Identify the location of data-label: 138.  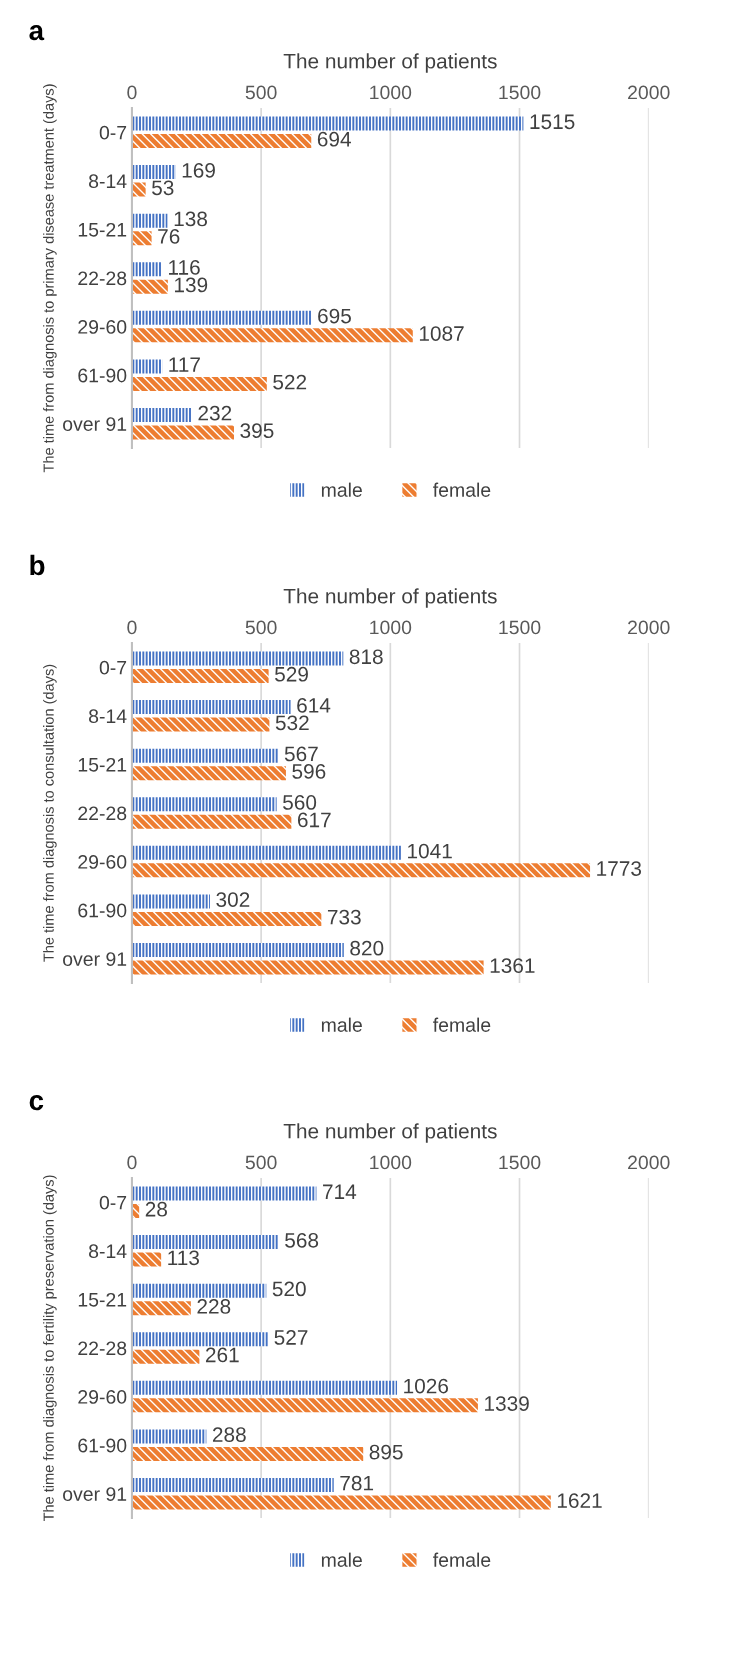
(191, 219).